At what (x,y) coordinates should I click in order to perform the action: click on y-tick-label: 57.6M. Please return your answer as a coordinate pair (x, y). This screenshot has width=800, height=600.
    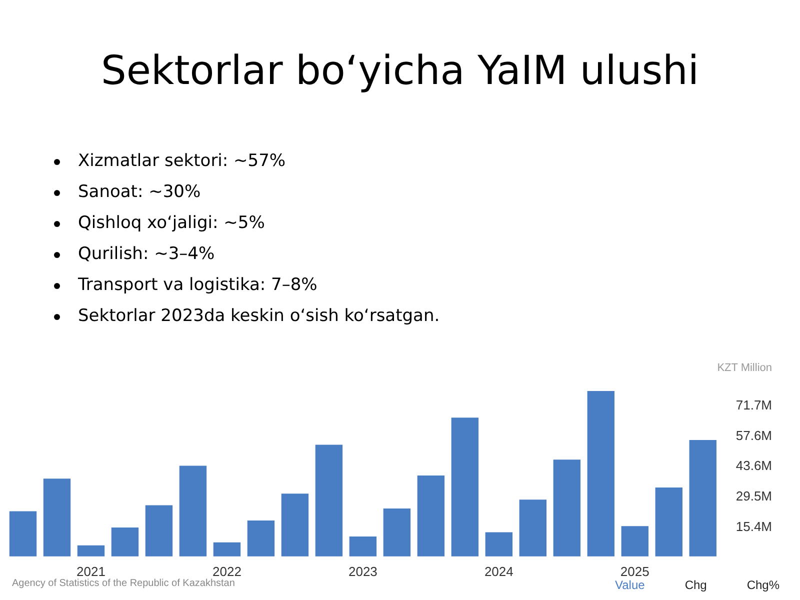
    Looking at the image, I should click on (754, 435).